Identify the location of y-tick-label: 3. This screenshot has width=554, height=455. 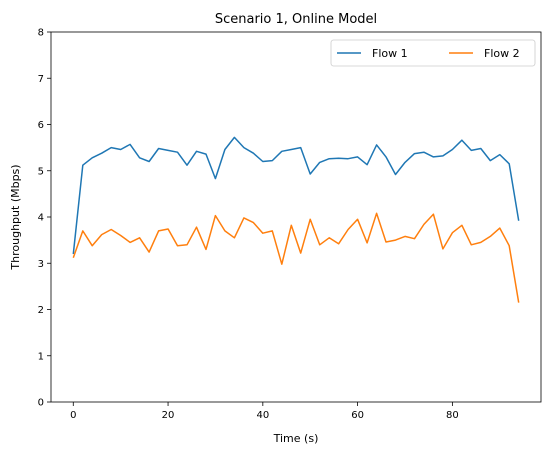
(41, 264).